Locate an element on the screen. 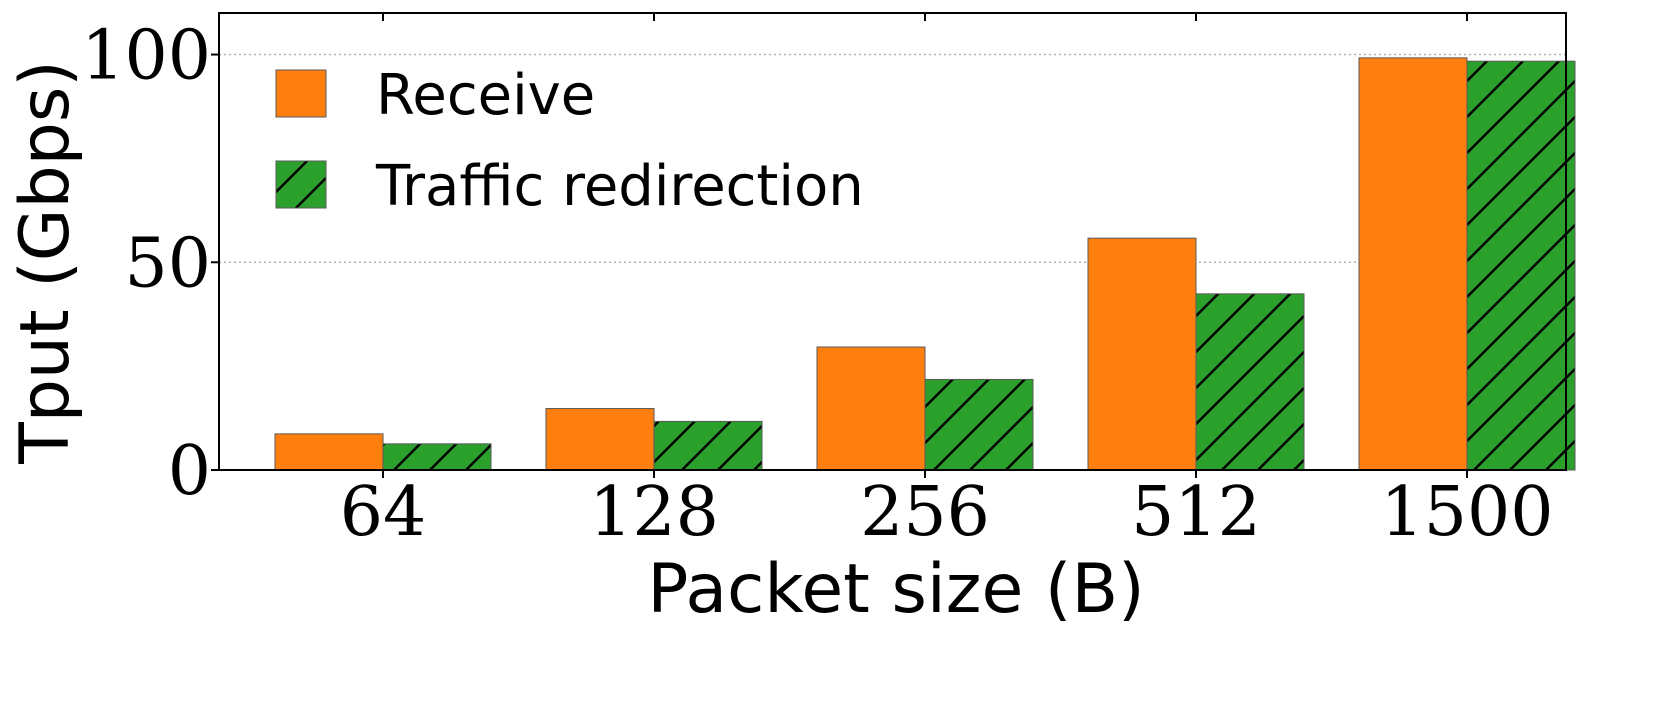  legend-traffic-redirection-swatch is located at coordinates (301, 184).